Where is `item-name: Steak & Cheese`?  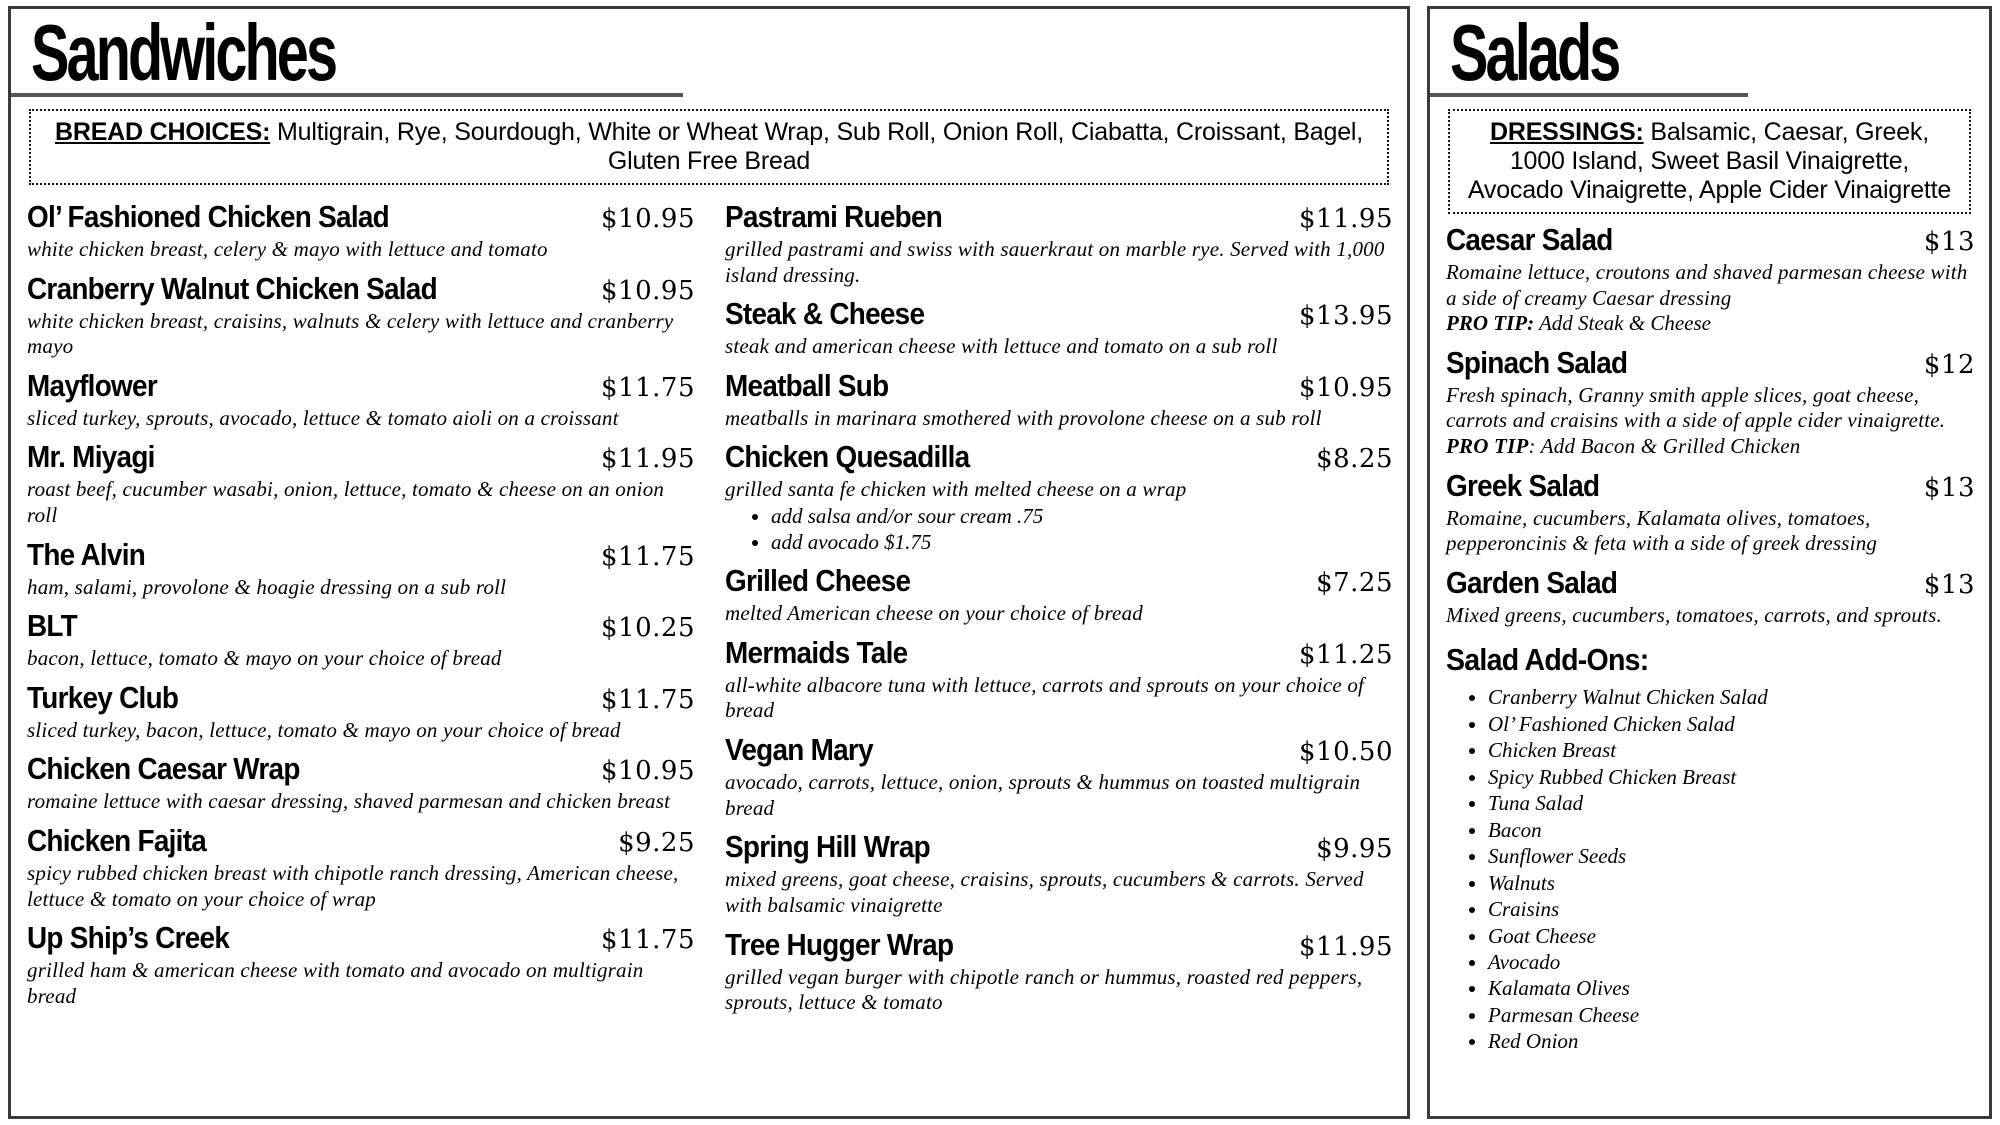 item-name: Steak & Cheese is located at coordinates (825, 314).